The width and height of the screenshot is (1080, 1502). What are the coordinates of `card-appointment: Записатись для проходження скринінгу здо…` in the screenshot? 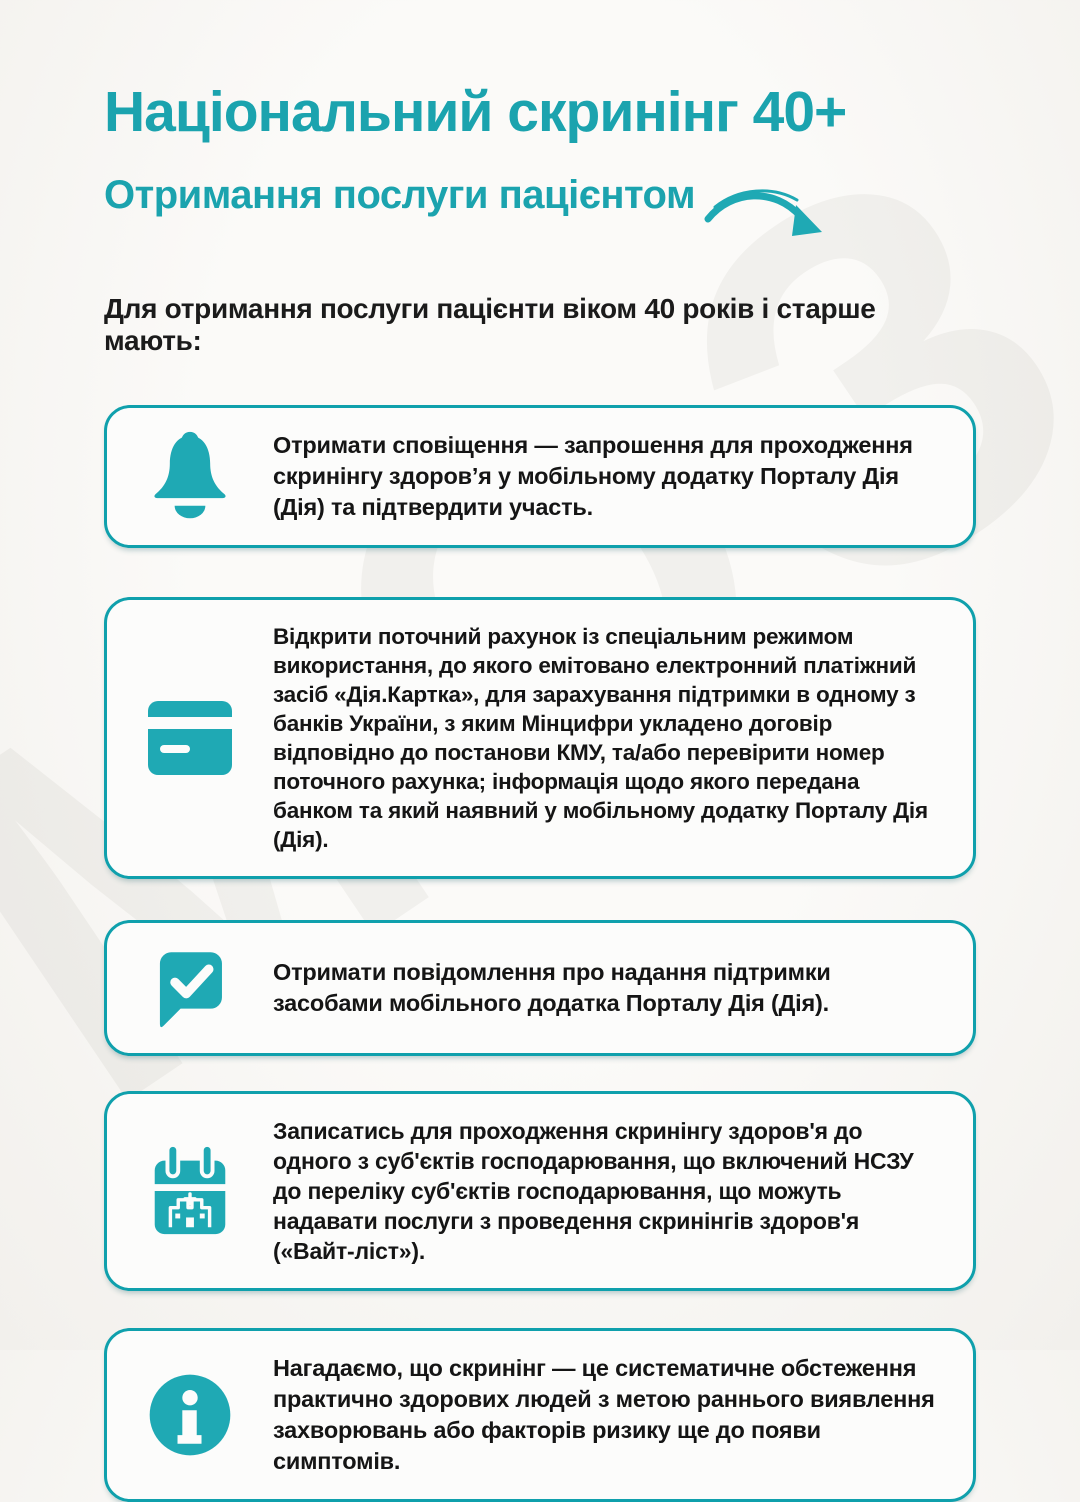 It's located at (540, 1191).